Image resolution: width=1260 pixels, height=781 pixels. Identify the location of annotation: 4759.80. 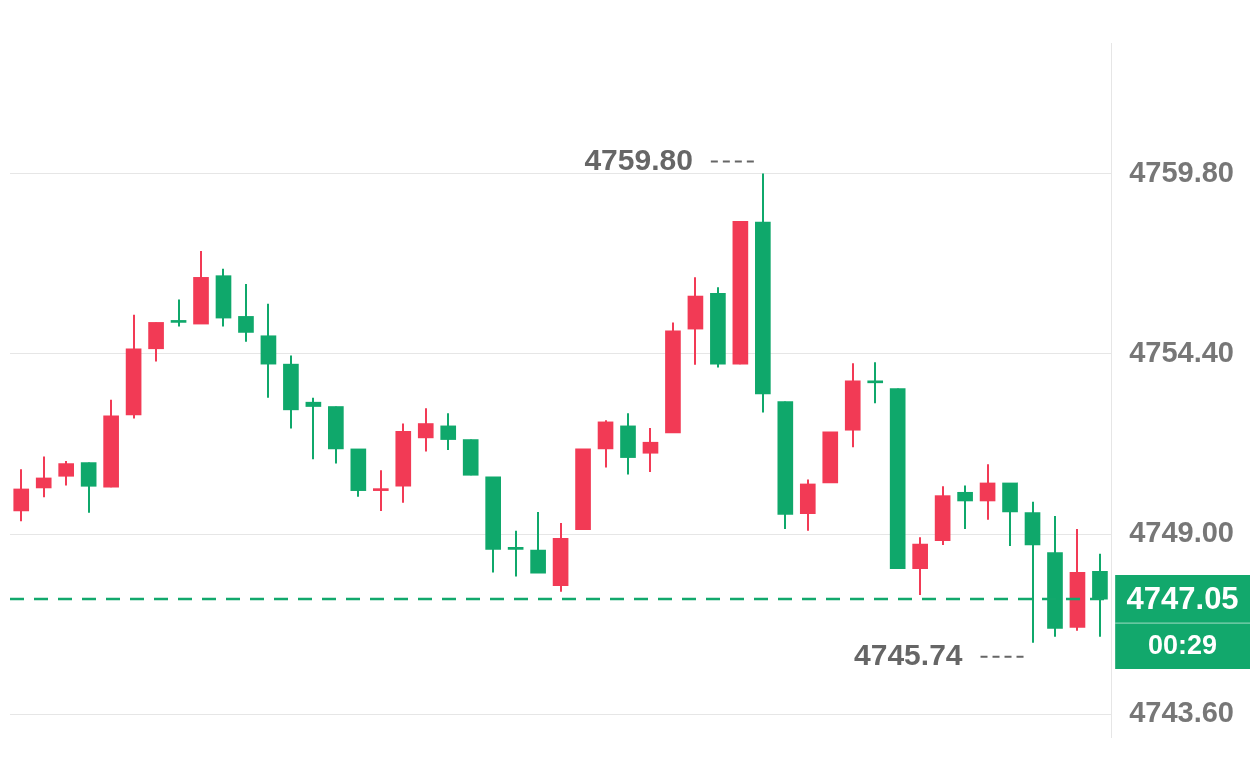
(638, 159).